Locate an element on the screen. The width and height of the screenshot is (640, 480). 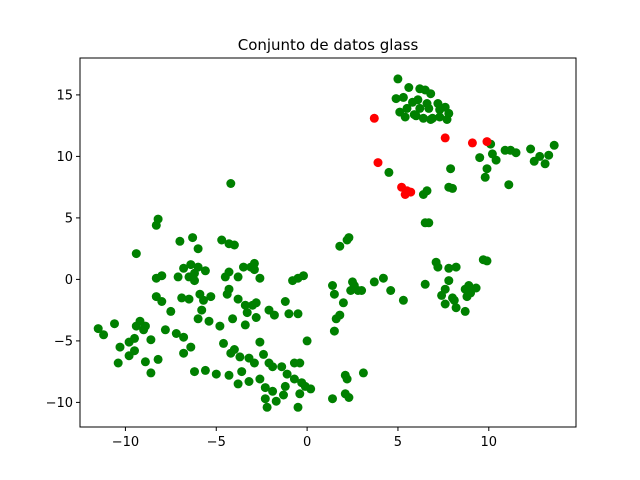
y-tick-label: −10 is located at coordinates (59, 403).